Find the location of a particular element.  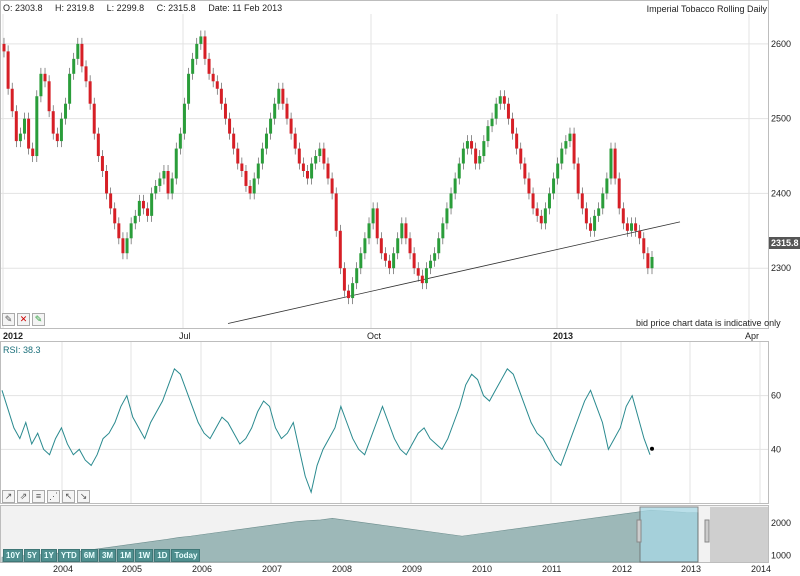

price-x-tick-label: Jul is located at coordinates (185, 336).